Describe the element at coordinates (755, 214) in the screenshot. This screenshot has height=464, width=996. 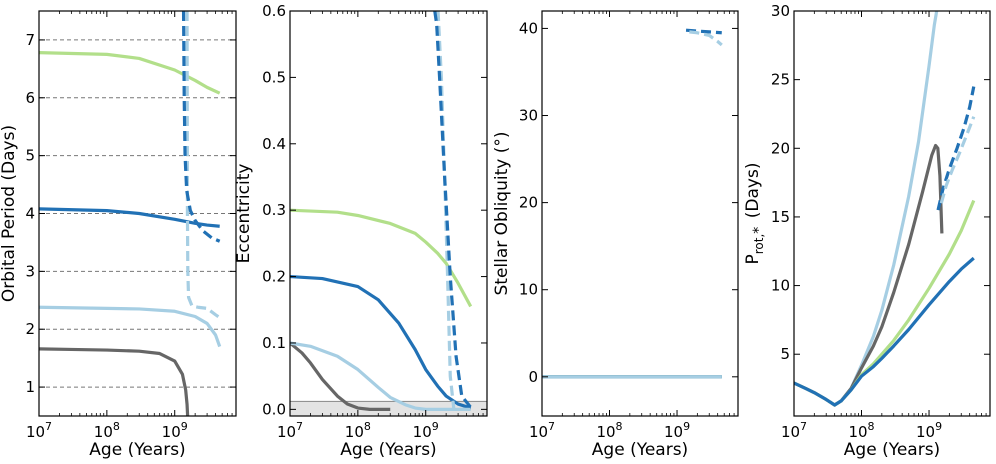
I see `y-axis-label: Prot,* (Days)` at that location.